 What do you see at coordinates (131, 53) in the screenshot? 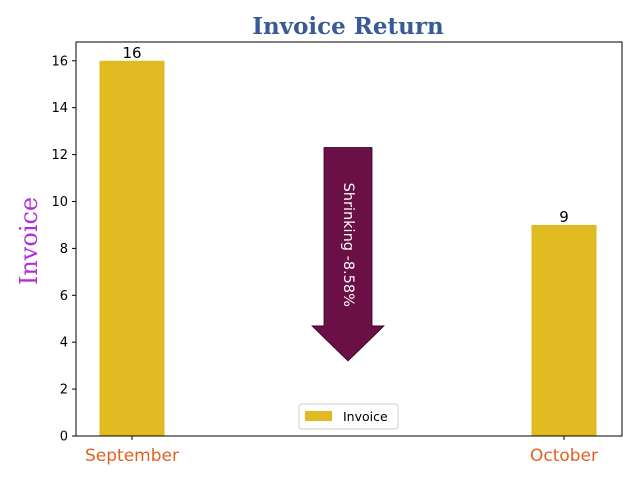
I see `data-label-september: 16` at bounding box center [131, 53].